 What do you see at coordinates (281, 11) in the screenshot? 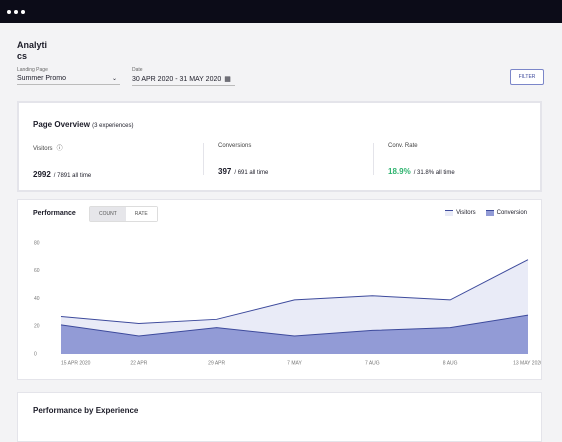
I see `window-bar` at bounding box center [281, 11].